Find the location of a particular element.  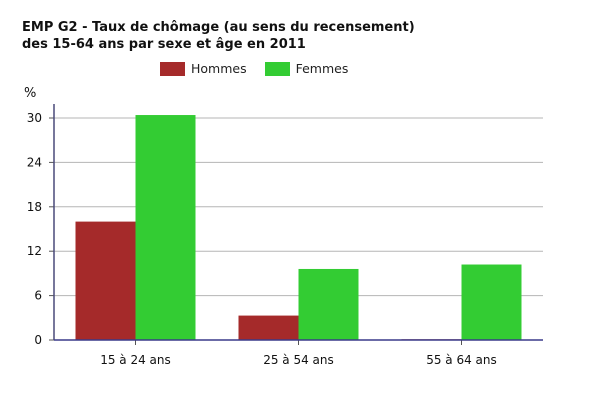

legend-swatch-femmes is located at coordinates (277, 68).